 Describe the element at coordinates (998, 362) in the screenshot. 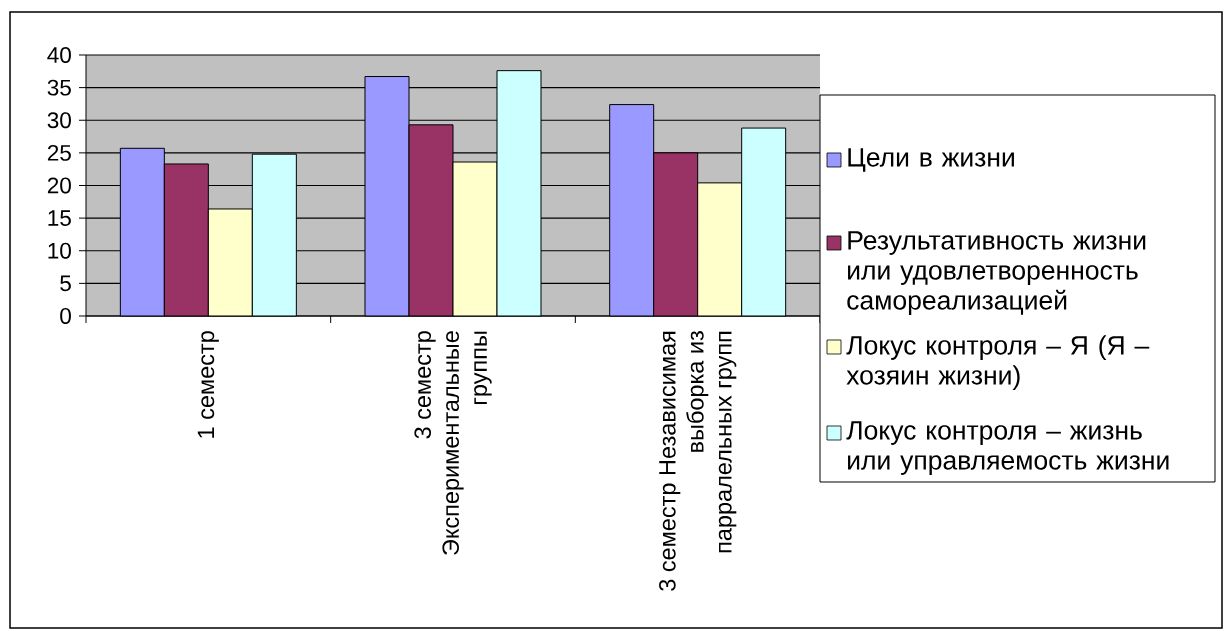

I see `legend-label: Локус контроля – Я (Я – хозяин жизни)` at that location.